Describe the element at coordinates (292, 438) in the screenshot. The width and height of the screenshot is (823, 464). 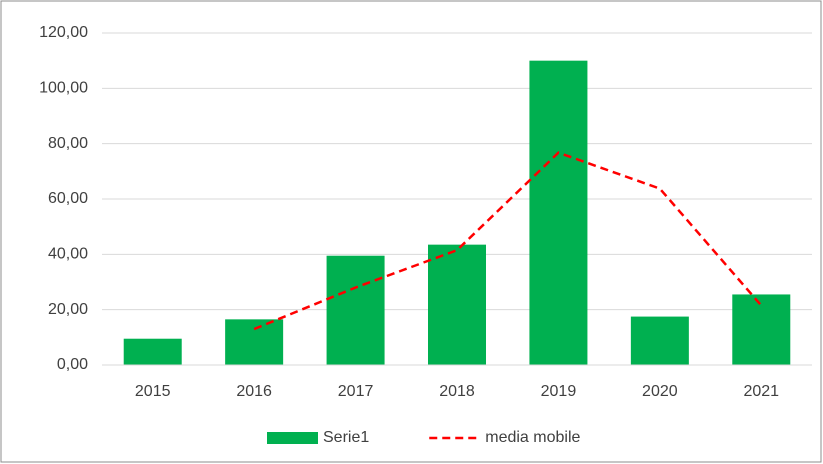
I see `legend-swatch` at that location.